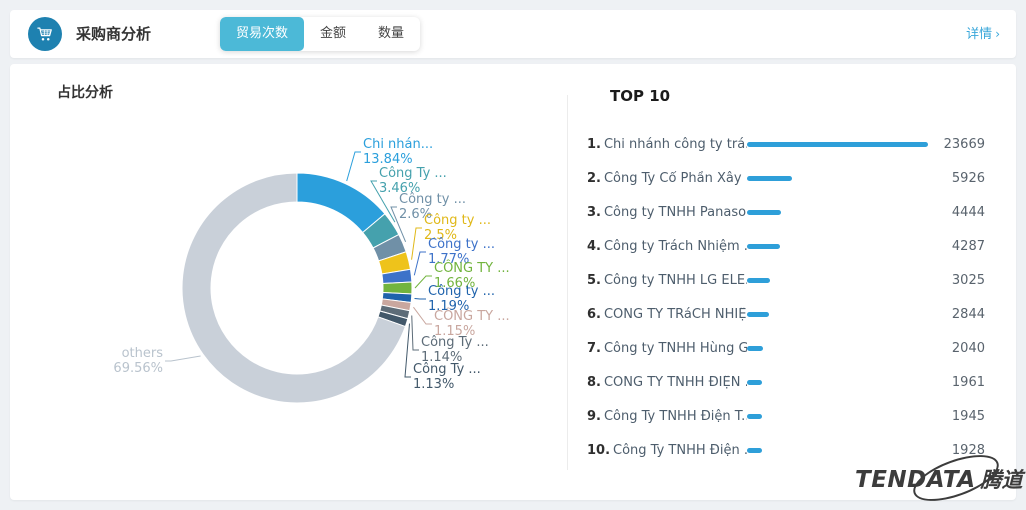 The height and width of the screenshot is (510, 1026). What do you see at coordinates (262, 34) in the screenshot?
I see `tab-trade-count: 贸易次数` at bounding box center [262, 34].